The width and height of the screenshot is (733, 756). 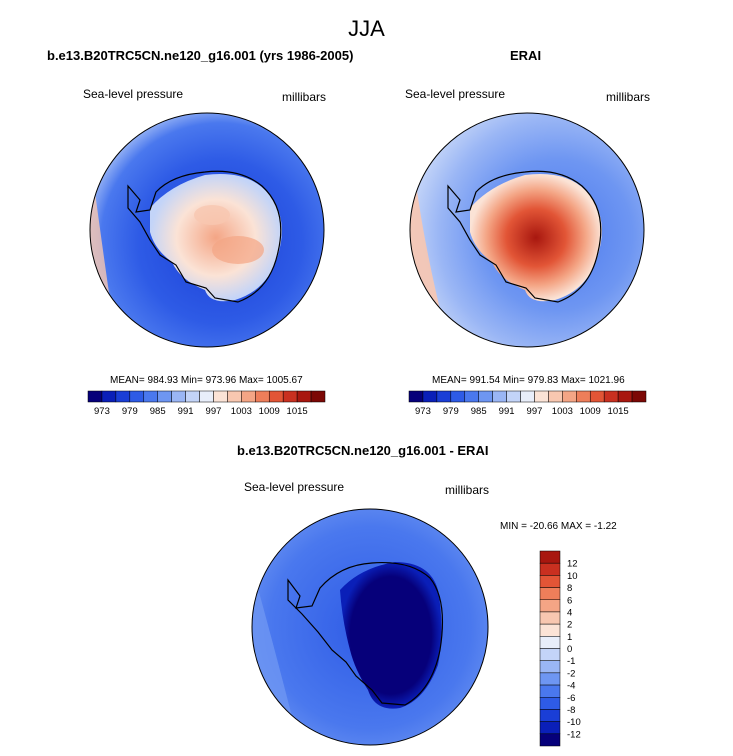 I want to click on colorbar-2-tick-label: 979, so click(x=451, y=411).